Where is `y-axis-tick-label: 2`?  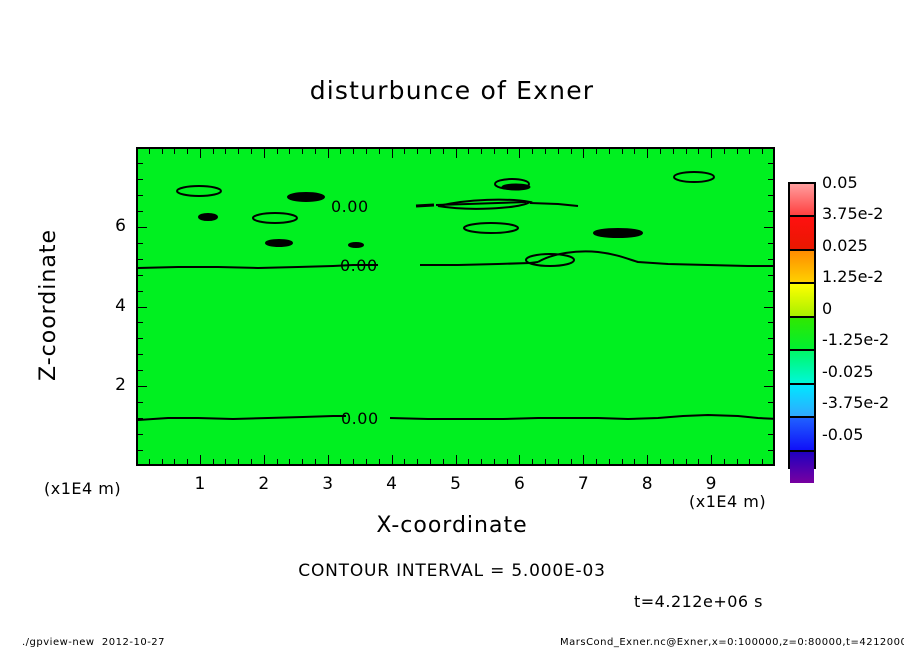 y-axis-tick-label: 2 is located at coordinates (120, 385).